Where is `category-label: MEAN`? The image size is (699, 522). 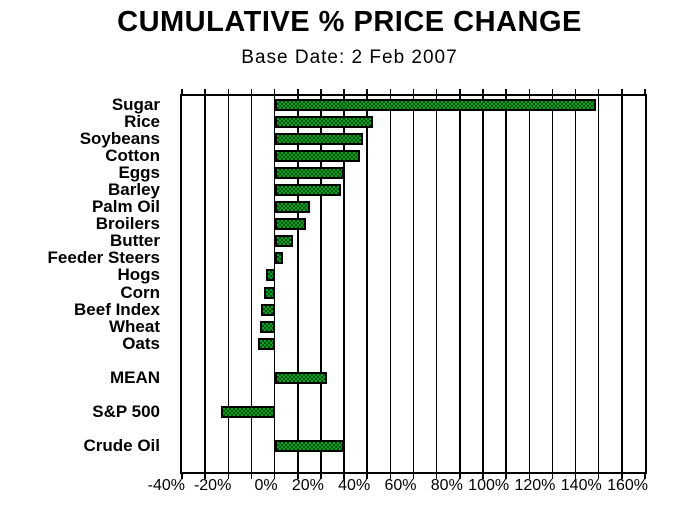
category-label: MEAN is located at coordinates (134, 377).